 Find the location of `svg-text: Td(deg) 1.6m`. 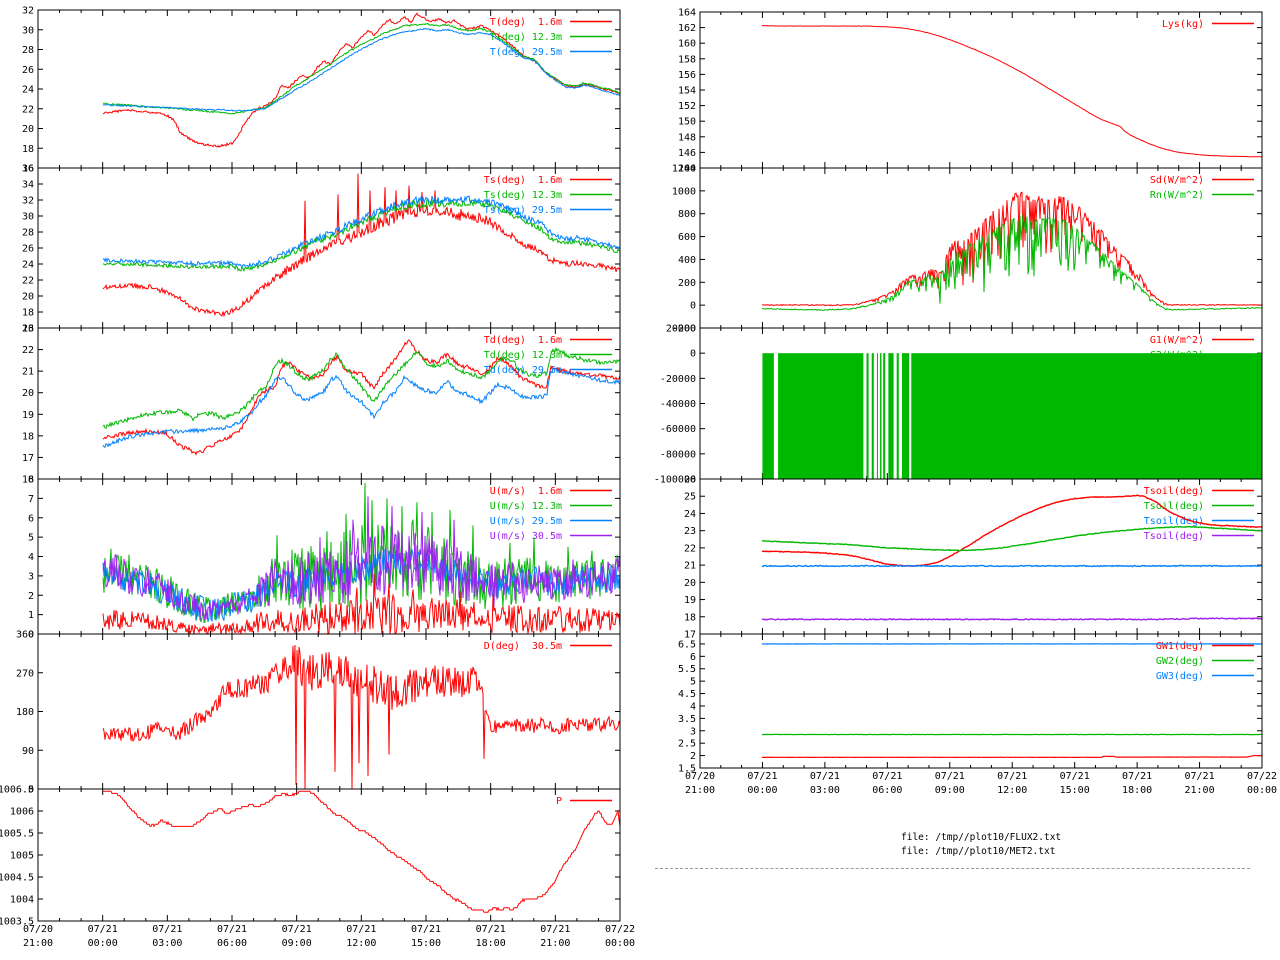

svg-text: Td(deg) 1.6m is located at coordinates (523, 340).